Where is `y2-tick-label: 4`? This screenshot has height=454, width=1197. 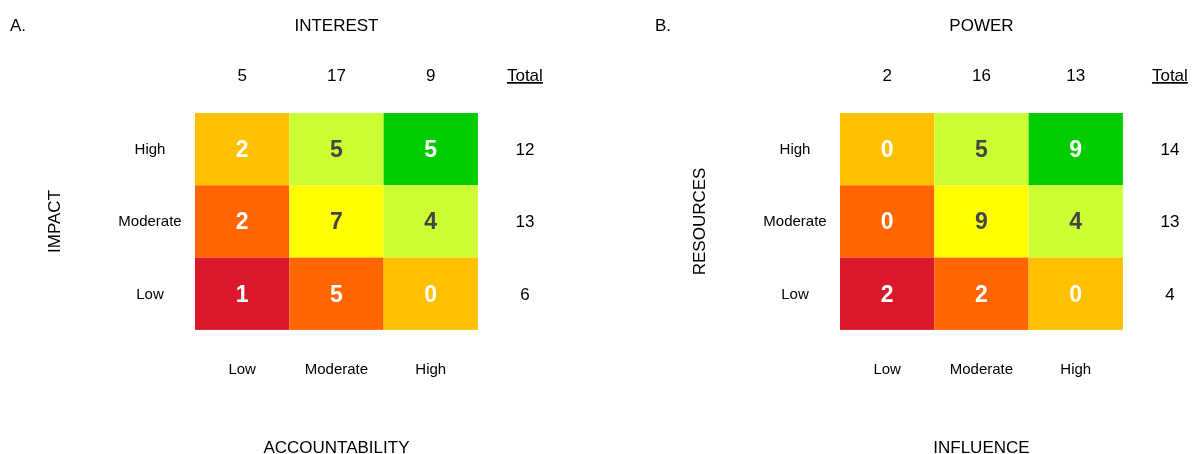 y2-tick-label: 4 is located at coordinates (1170, 294).